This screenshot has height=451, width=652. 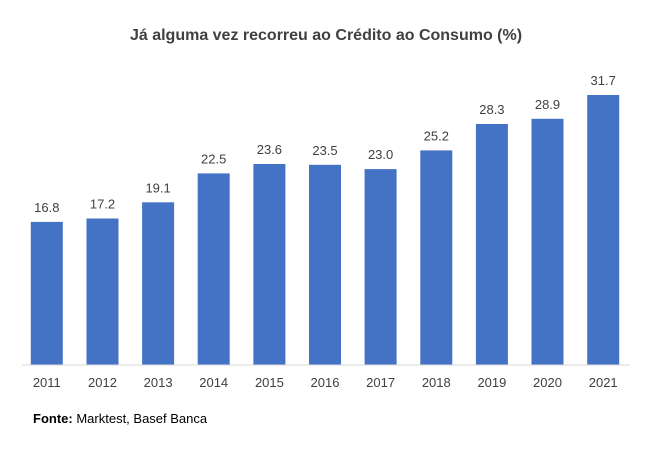 What do you see at coordinates (324, 150) in the screenshot?
I see `value-label-2016: 23.5` at bounding box center [324, 150].